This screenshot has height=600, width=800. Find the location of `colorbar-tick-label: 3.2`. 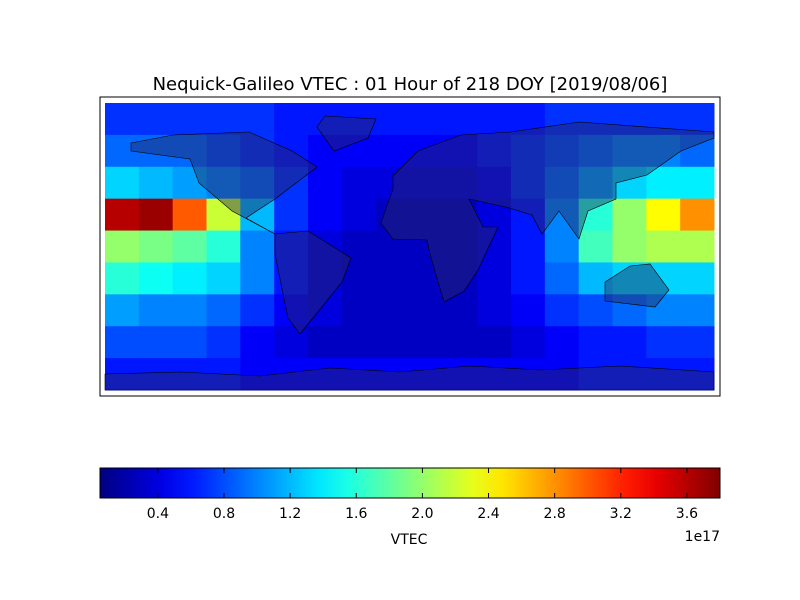

colorbar-tick-label: 3.2 is located at coordinates (621, 514).